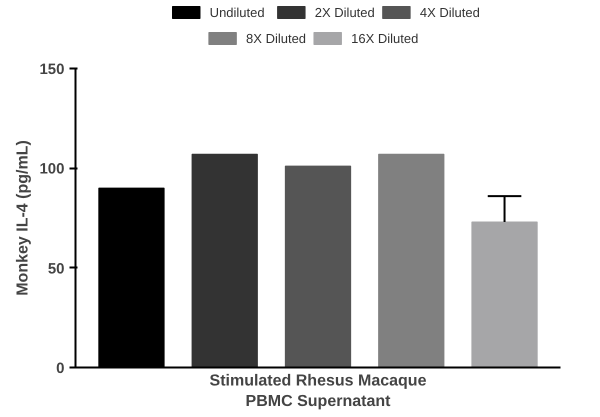  What do you see at coordinates (52, 169) in the screenshot?
I see `y-tick-label: 100` at bounding box center [52, 169].